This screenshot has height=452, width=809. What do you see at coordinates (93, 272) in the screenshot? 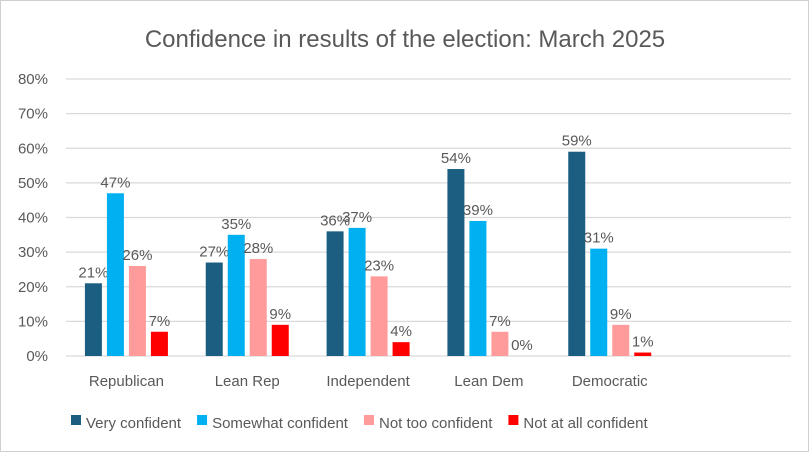
I see `data-label: 21%` at bounding box center [93, 272].